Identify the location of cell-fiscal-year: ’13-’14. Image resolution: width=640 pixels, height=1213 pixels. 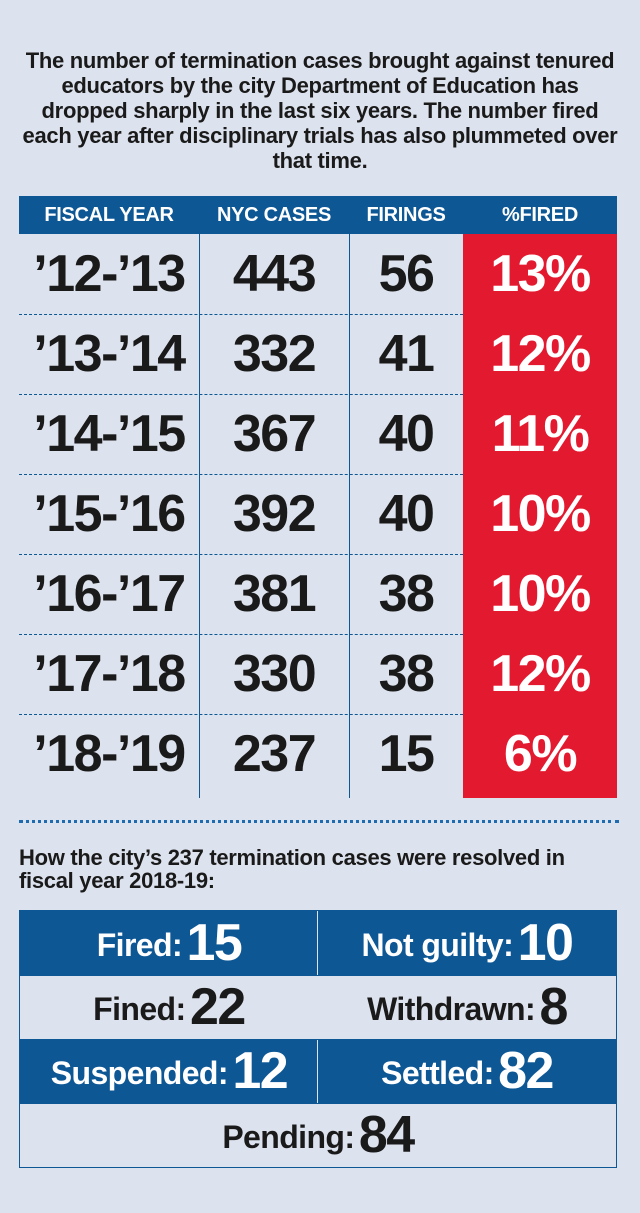
(109, 354).